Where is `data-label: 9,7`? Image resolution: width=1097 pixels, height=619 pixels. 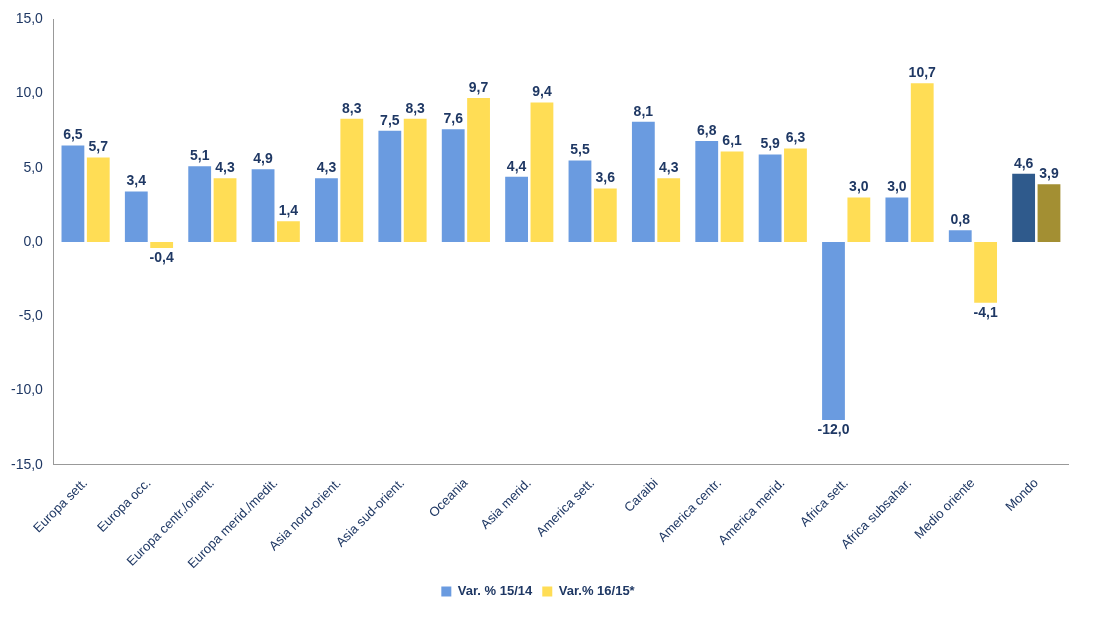
data-label: 9,7 is located at coordinates (478, 86).